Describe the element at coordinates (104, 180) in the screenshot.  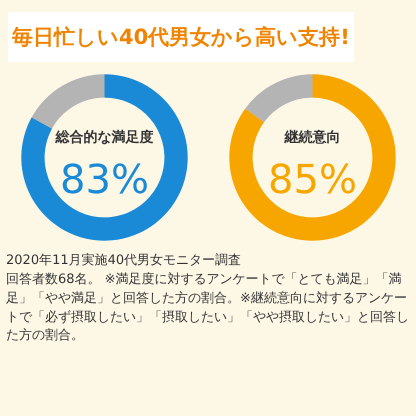
I see `data-label: 83%` at that location.